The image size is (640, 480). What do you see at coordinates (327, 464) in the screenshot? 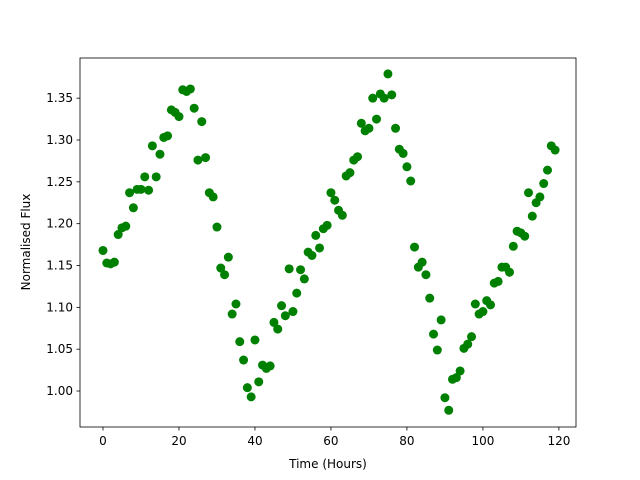
I see `x-axis-label: Time (Hours)` at bounding box center [327, 464].